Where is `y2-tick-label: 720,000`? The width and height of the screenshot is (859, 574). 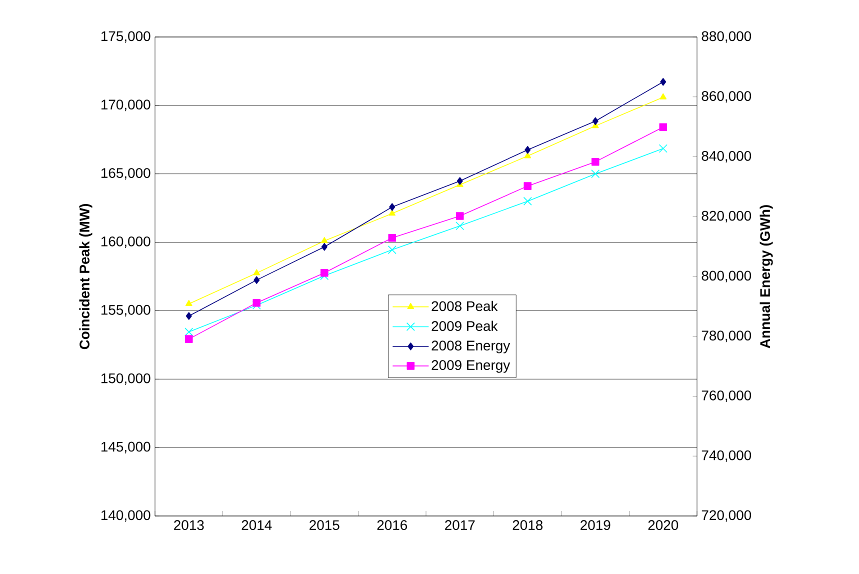 y2-tick-label: 720,000 is located at coordinates (727, 516).